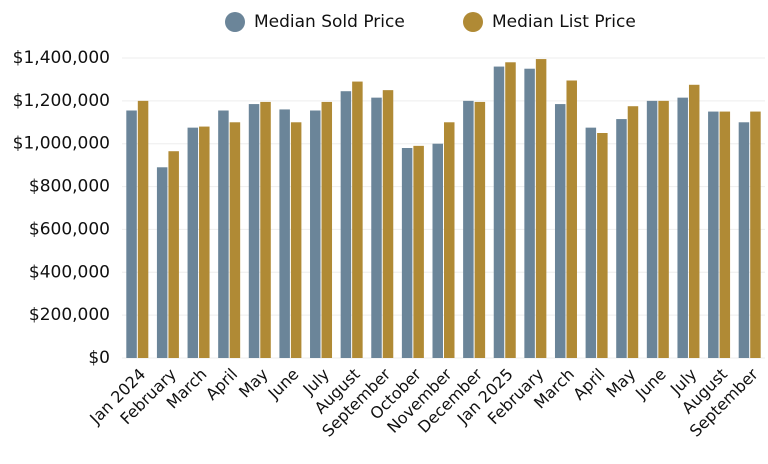 This screenshot has height=464, width=768. What do you see at coordinates (61, 101) in the screenshot?
I see `y-tick-label: $1,200,000` at bounding box center [61, 101].